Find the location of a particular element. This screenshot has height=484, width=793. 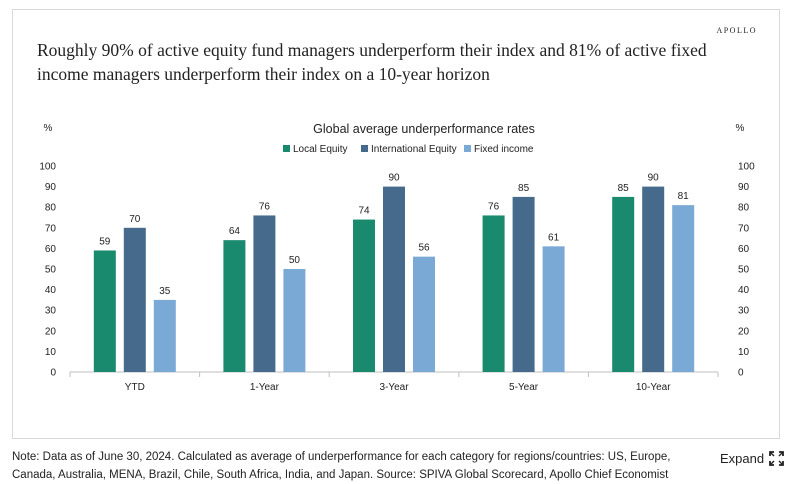

y-tick-left: 80 is located at coordinates (51, 208).